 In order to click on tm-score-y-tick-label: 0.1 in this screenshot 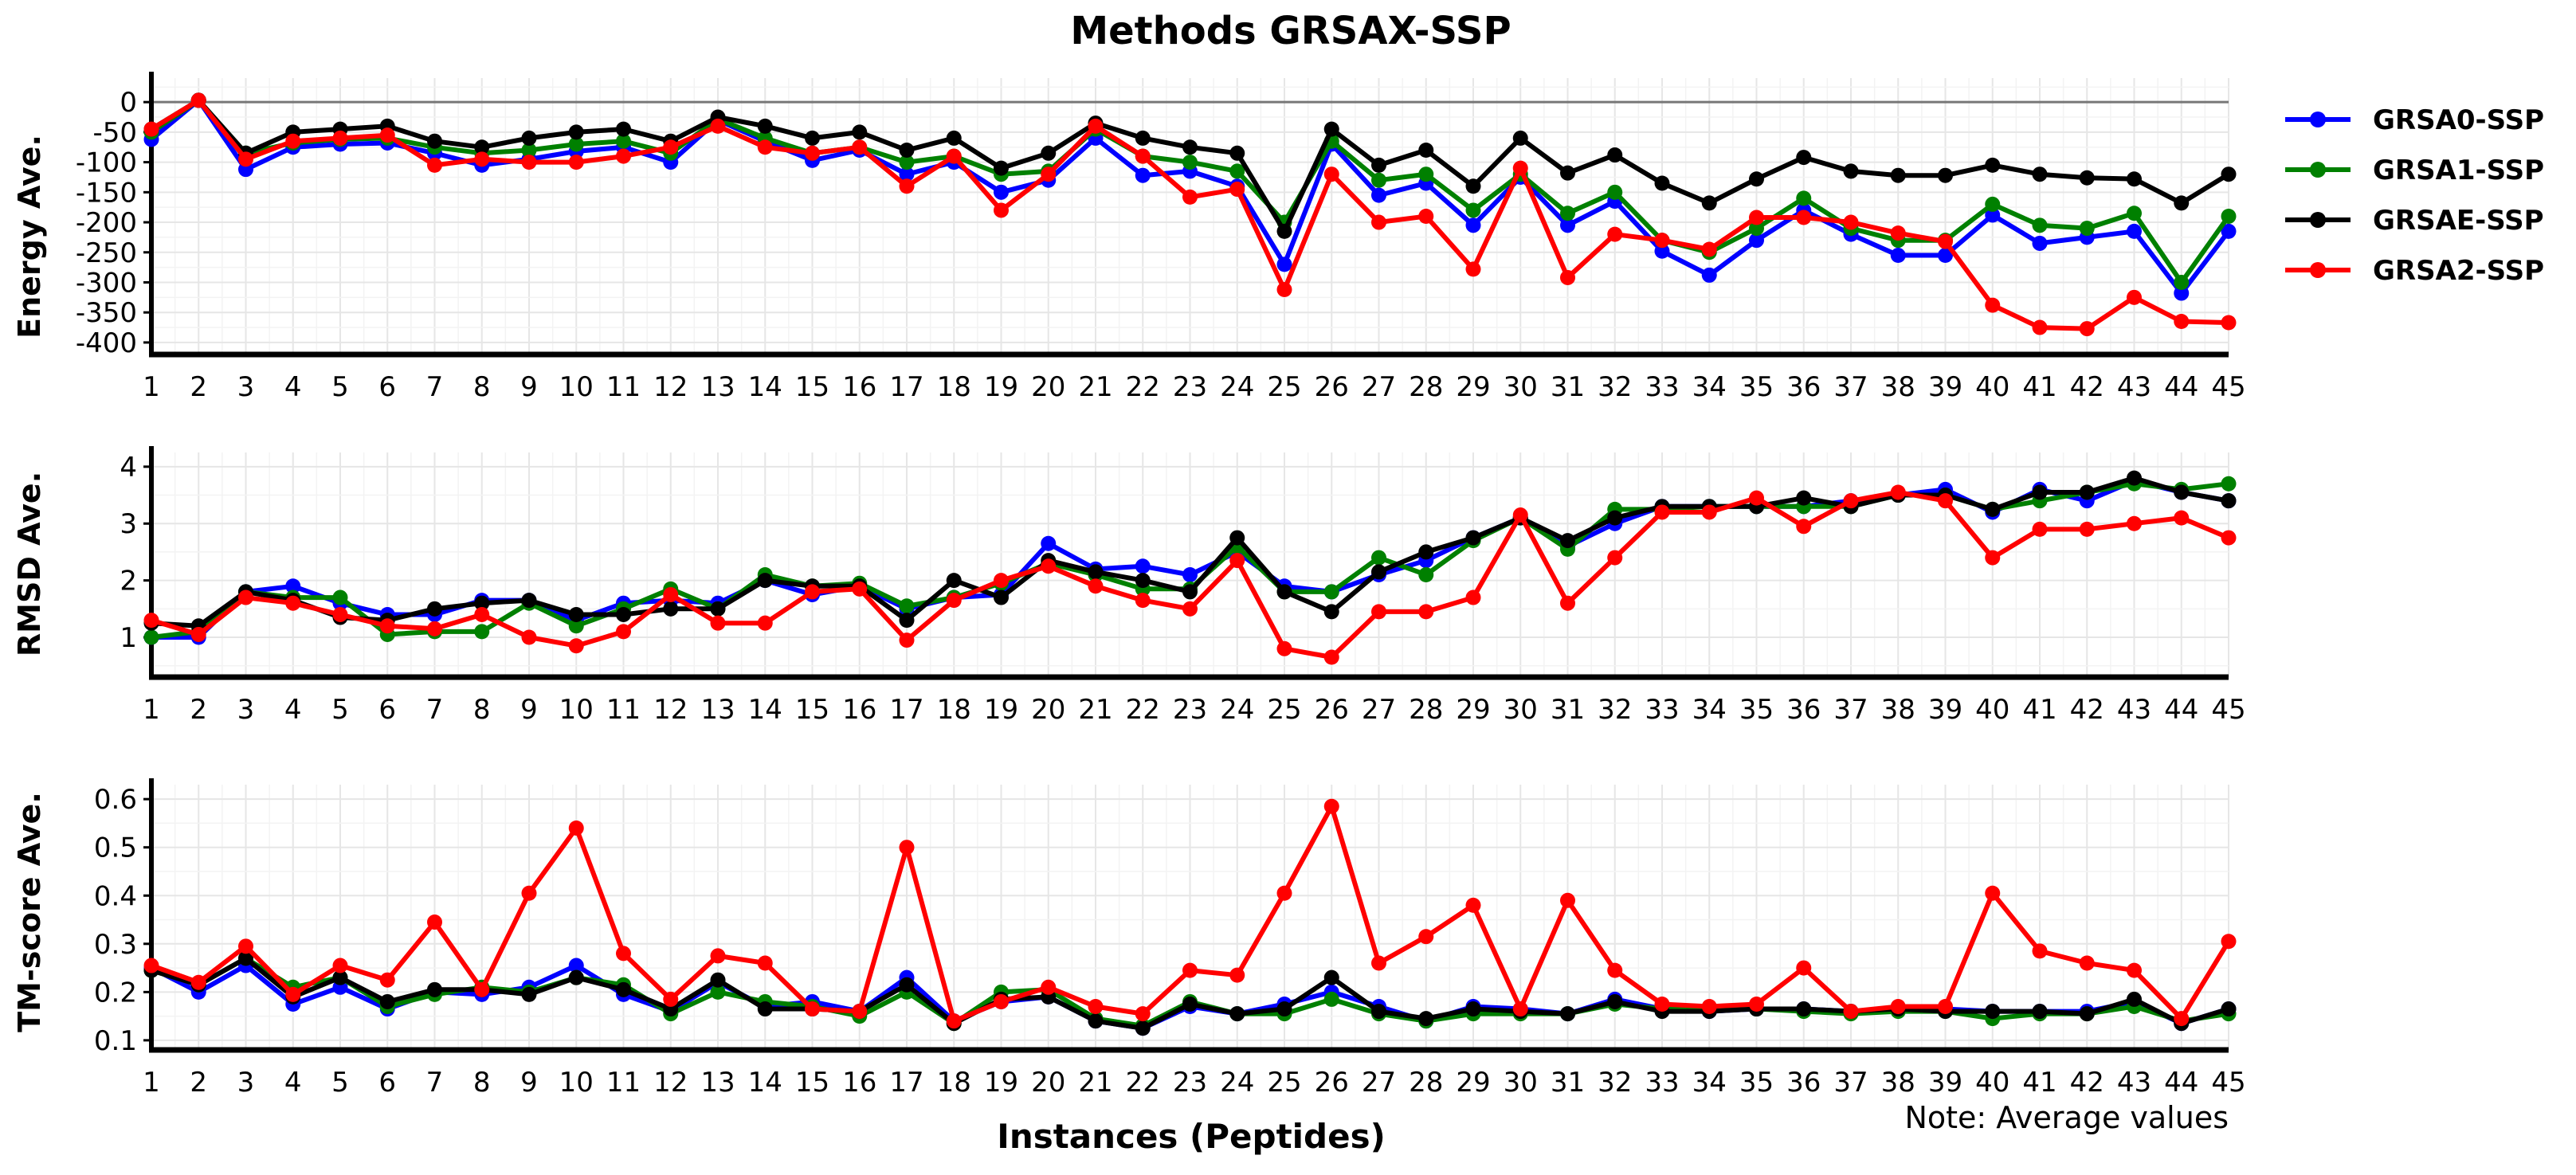, I will do `click(116, 1041)`.